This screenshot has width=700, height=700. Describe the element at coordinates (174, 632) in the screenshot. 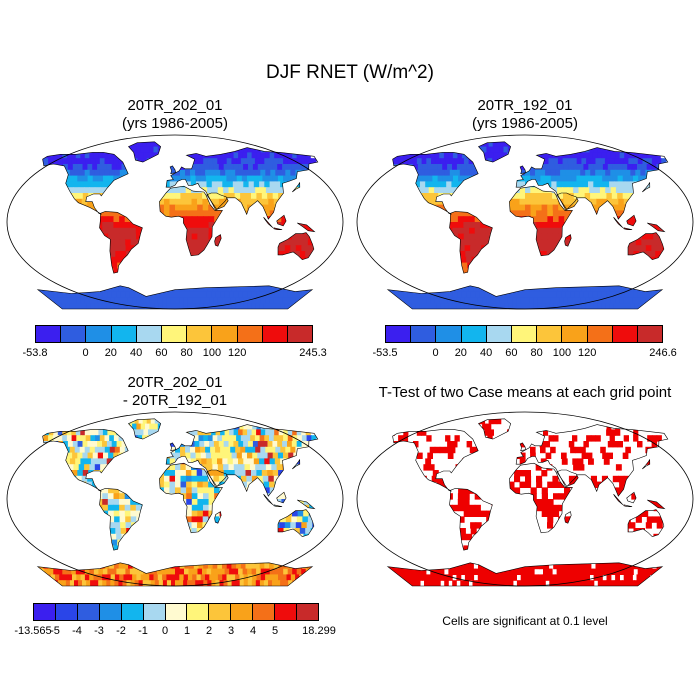

I see `panel3-colorbar-labels: -13.565 -5 -4 -3 -2 -1 0 1 2 3 4 5 18.299` at that location.